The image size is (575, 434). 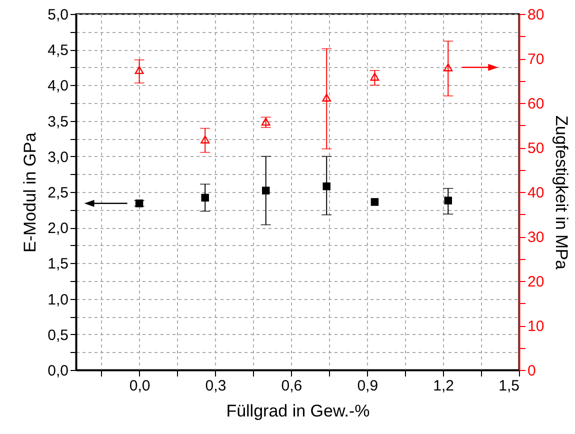 What do you see at coordinates (536, 237) in the screenshot?
I see `y2-tick-label: 30` at bounding box center [536, 237].